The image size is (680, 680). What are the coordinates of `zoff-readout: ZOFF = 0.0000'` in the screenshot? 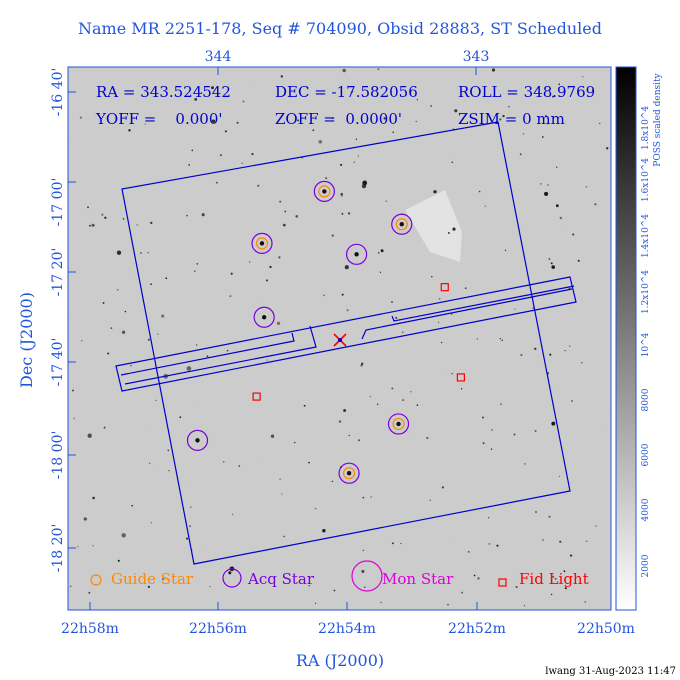 It's located at (338, 119).